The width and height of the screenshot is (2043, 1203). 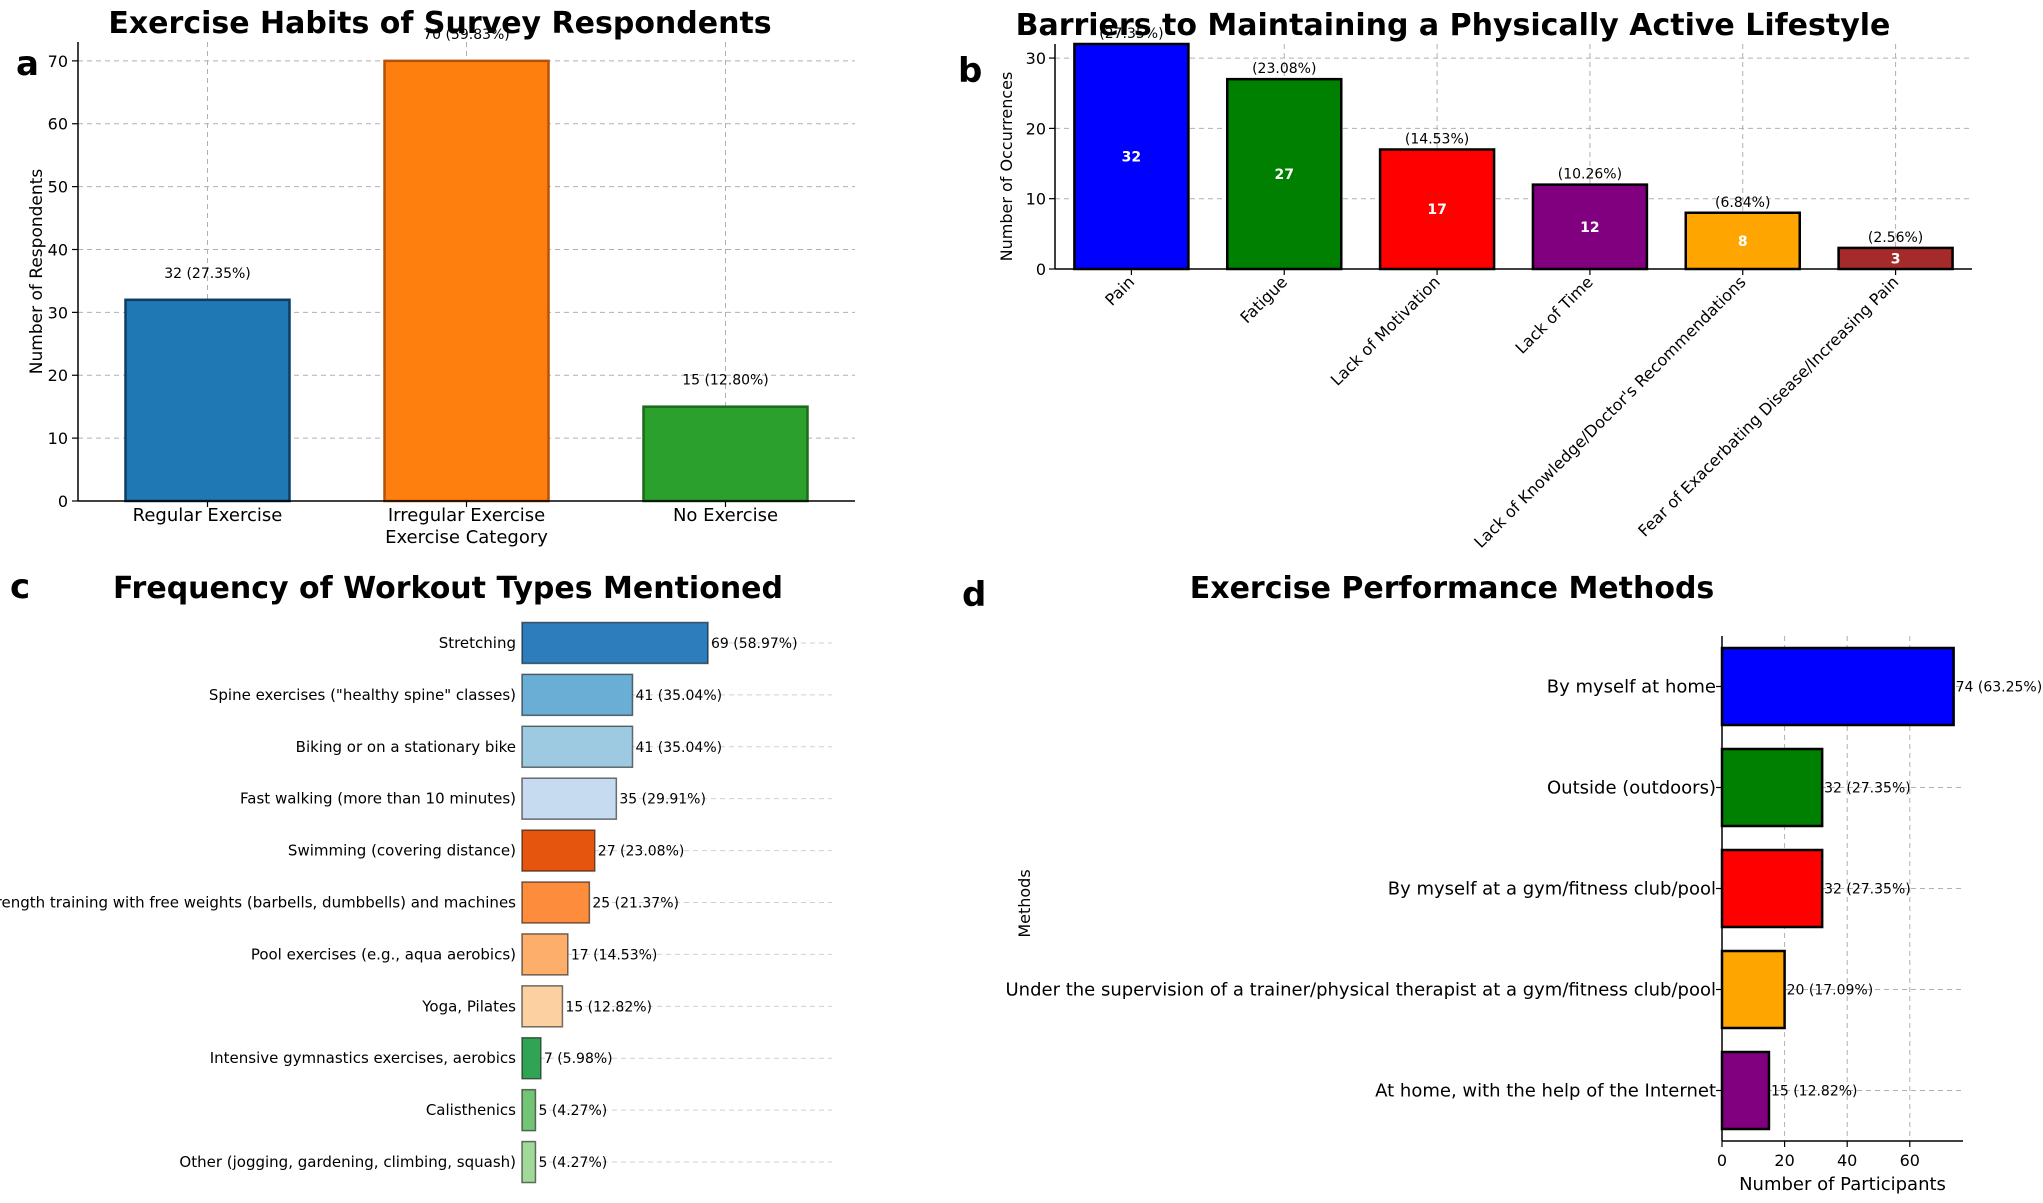 I want to click on percent-label: (6.84%), so click(x=1742, y=203).